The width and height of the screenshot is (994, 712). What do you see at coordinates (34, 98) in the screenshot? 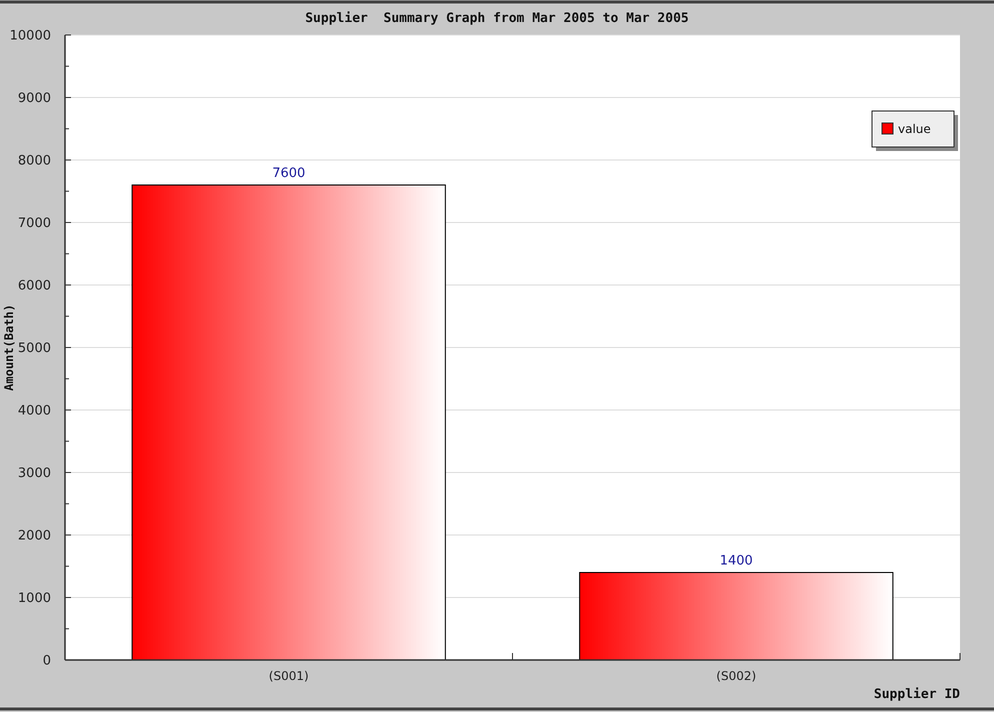
I see `y-tick-label: 9000` at bounding box center [34, 98].